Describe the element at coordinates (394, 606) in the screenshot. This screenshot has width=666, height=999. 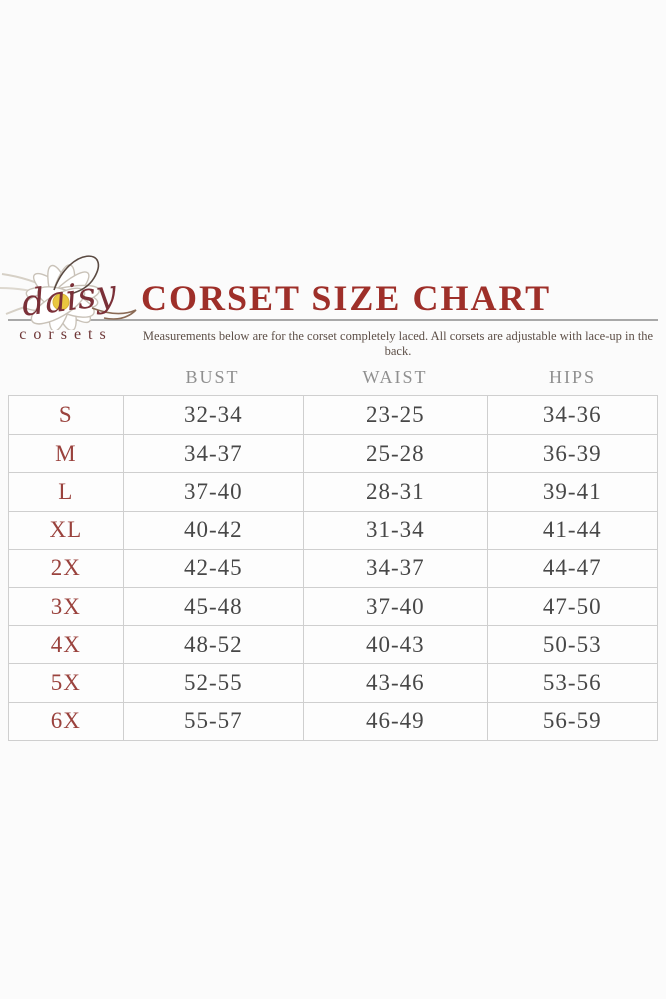
I see `waist-cell: 37-40` at that location.